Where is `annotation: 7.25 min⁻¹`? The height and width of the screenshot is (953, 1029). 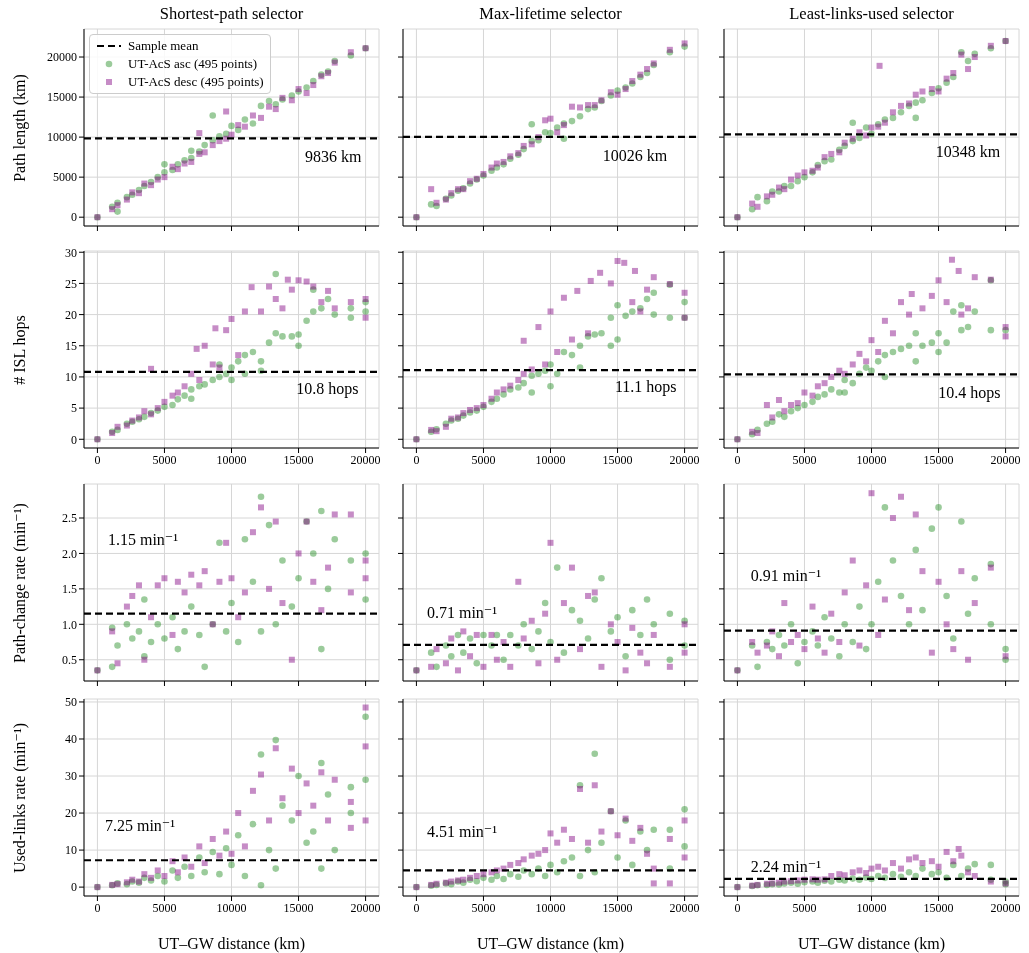 annotation: 7.25 min⁻¹ is located at coordinates (140, 825).